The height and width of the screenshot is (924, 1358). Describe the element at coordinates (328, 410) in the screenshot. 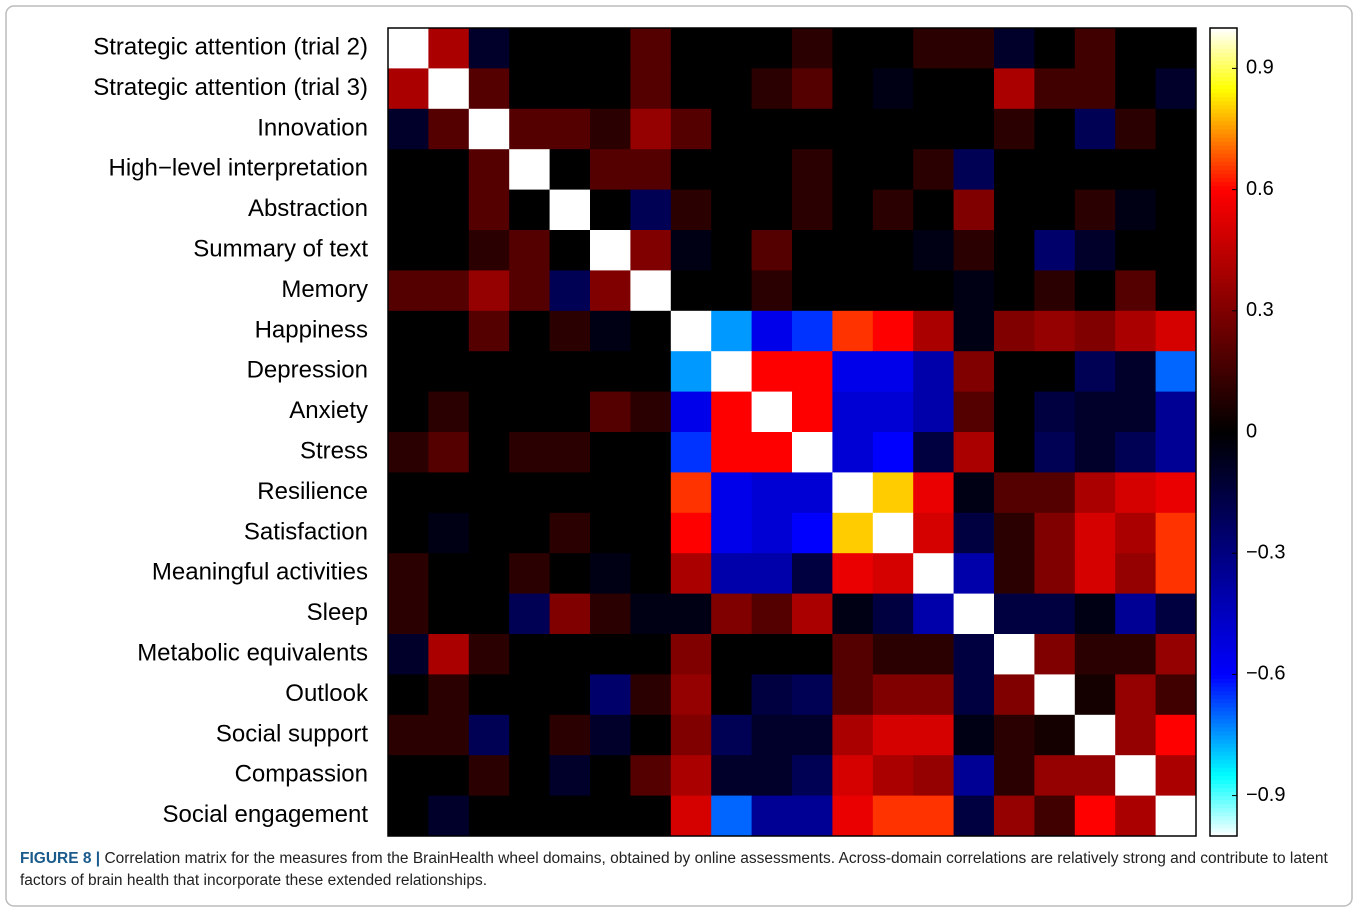

I see `row-label: Anxiety` at that location.